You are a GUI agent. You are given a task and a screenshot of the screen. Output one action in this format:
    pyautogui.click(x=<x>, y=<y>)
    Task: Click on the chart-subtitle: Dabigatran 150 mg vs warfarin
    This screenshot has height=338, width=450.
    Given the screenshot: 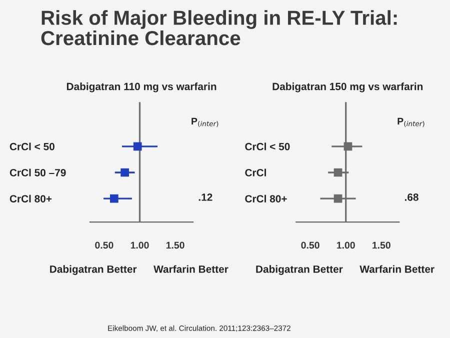 What is the action you would take?
    pyautogui.click(x=347, y=87)
    